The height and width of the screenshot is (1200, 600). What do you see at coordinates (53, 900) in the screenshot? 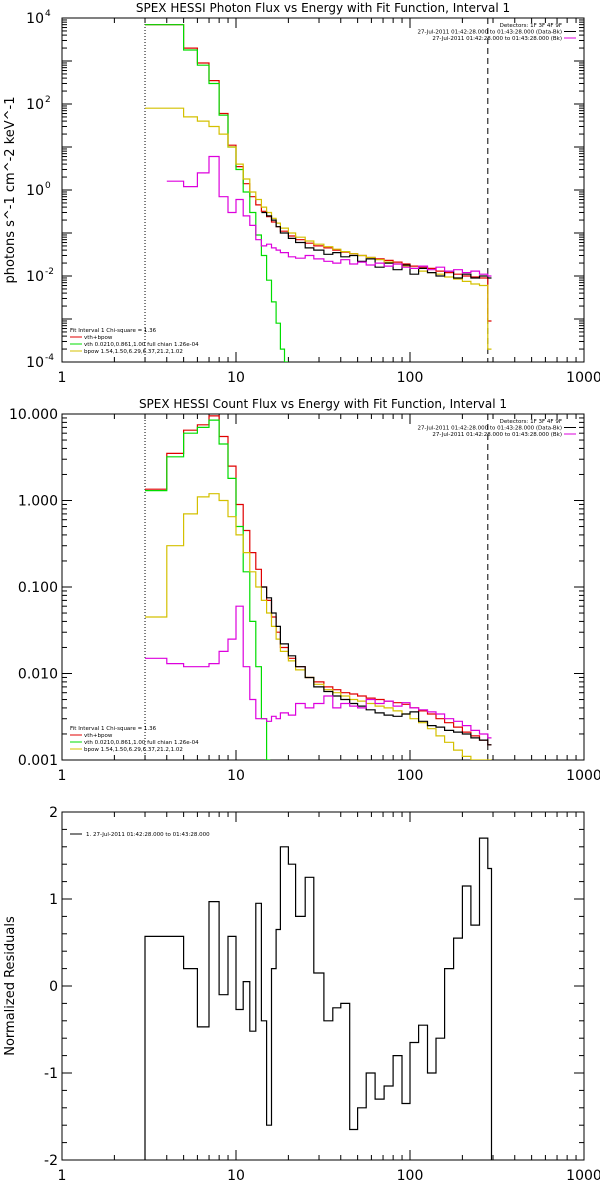
I see `y-tick-label: 1` at bounding box center [53, 900].